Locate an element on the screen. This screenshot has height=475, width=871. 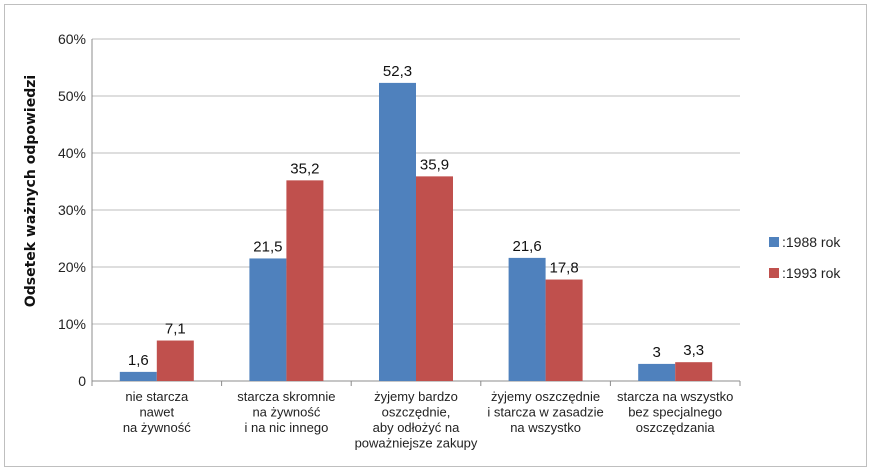
data-label: 3 is located at coordinates (657, 352).